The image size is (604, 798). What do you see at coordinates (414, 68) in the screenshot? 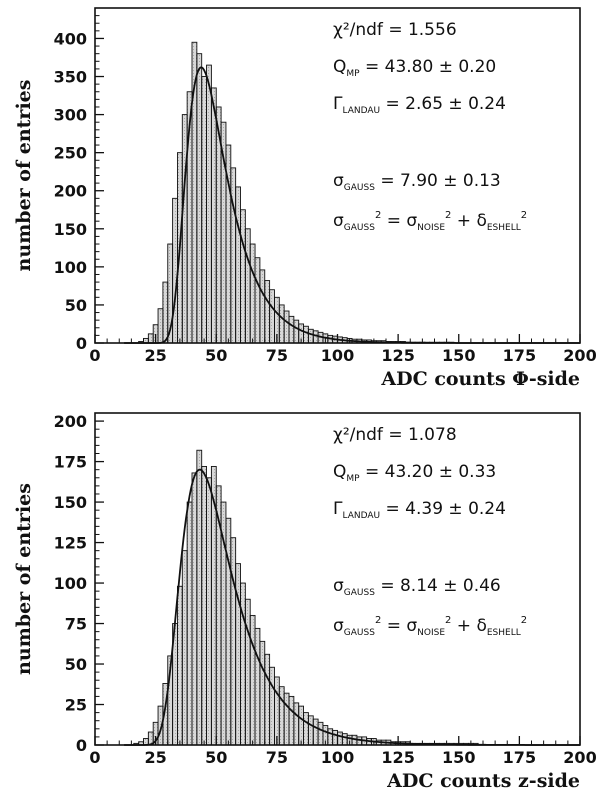
I see `qmp-annotation: QMP = 43.80 ± 0.20` at bounding box center [414, 68].